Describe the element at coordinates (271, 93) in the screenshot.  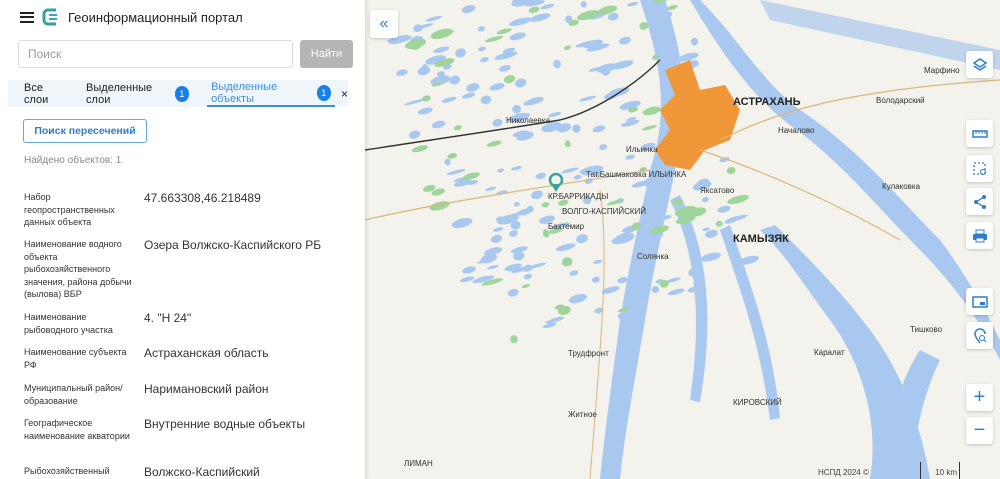
I see `tab-selected-objects: Выделенные объекты 1` at that location.